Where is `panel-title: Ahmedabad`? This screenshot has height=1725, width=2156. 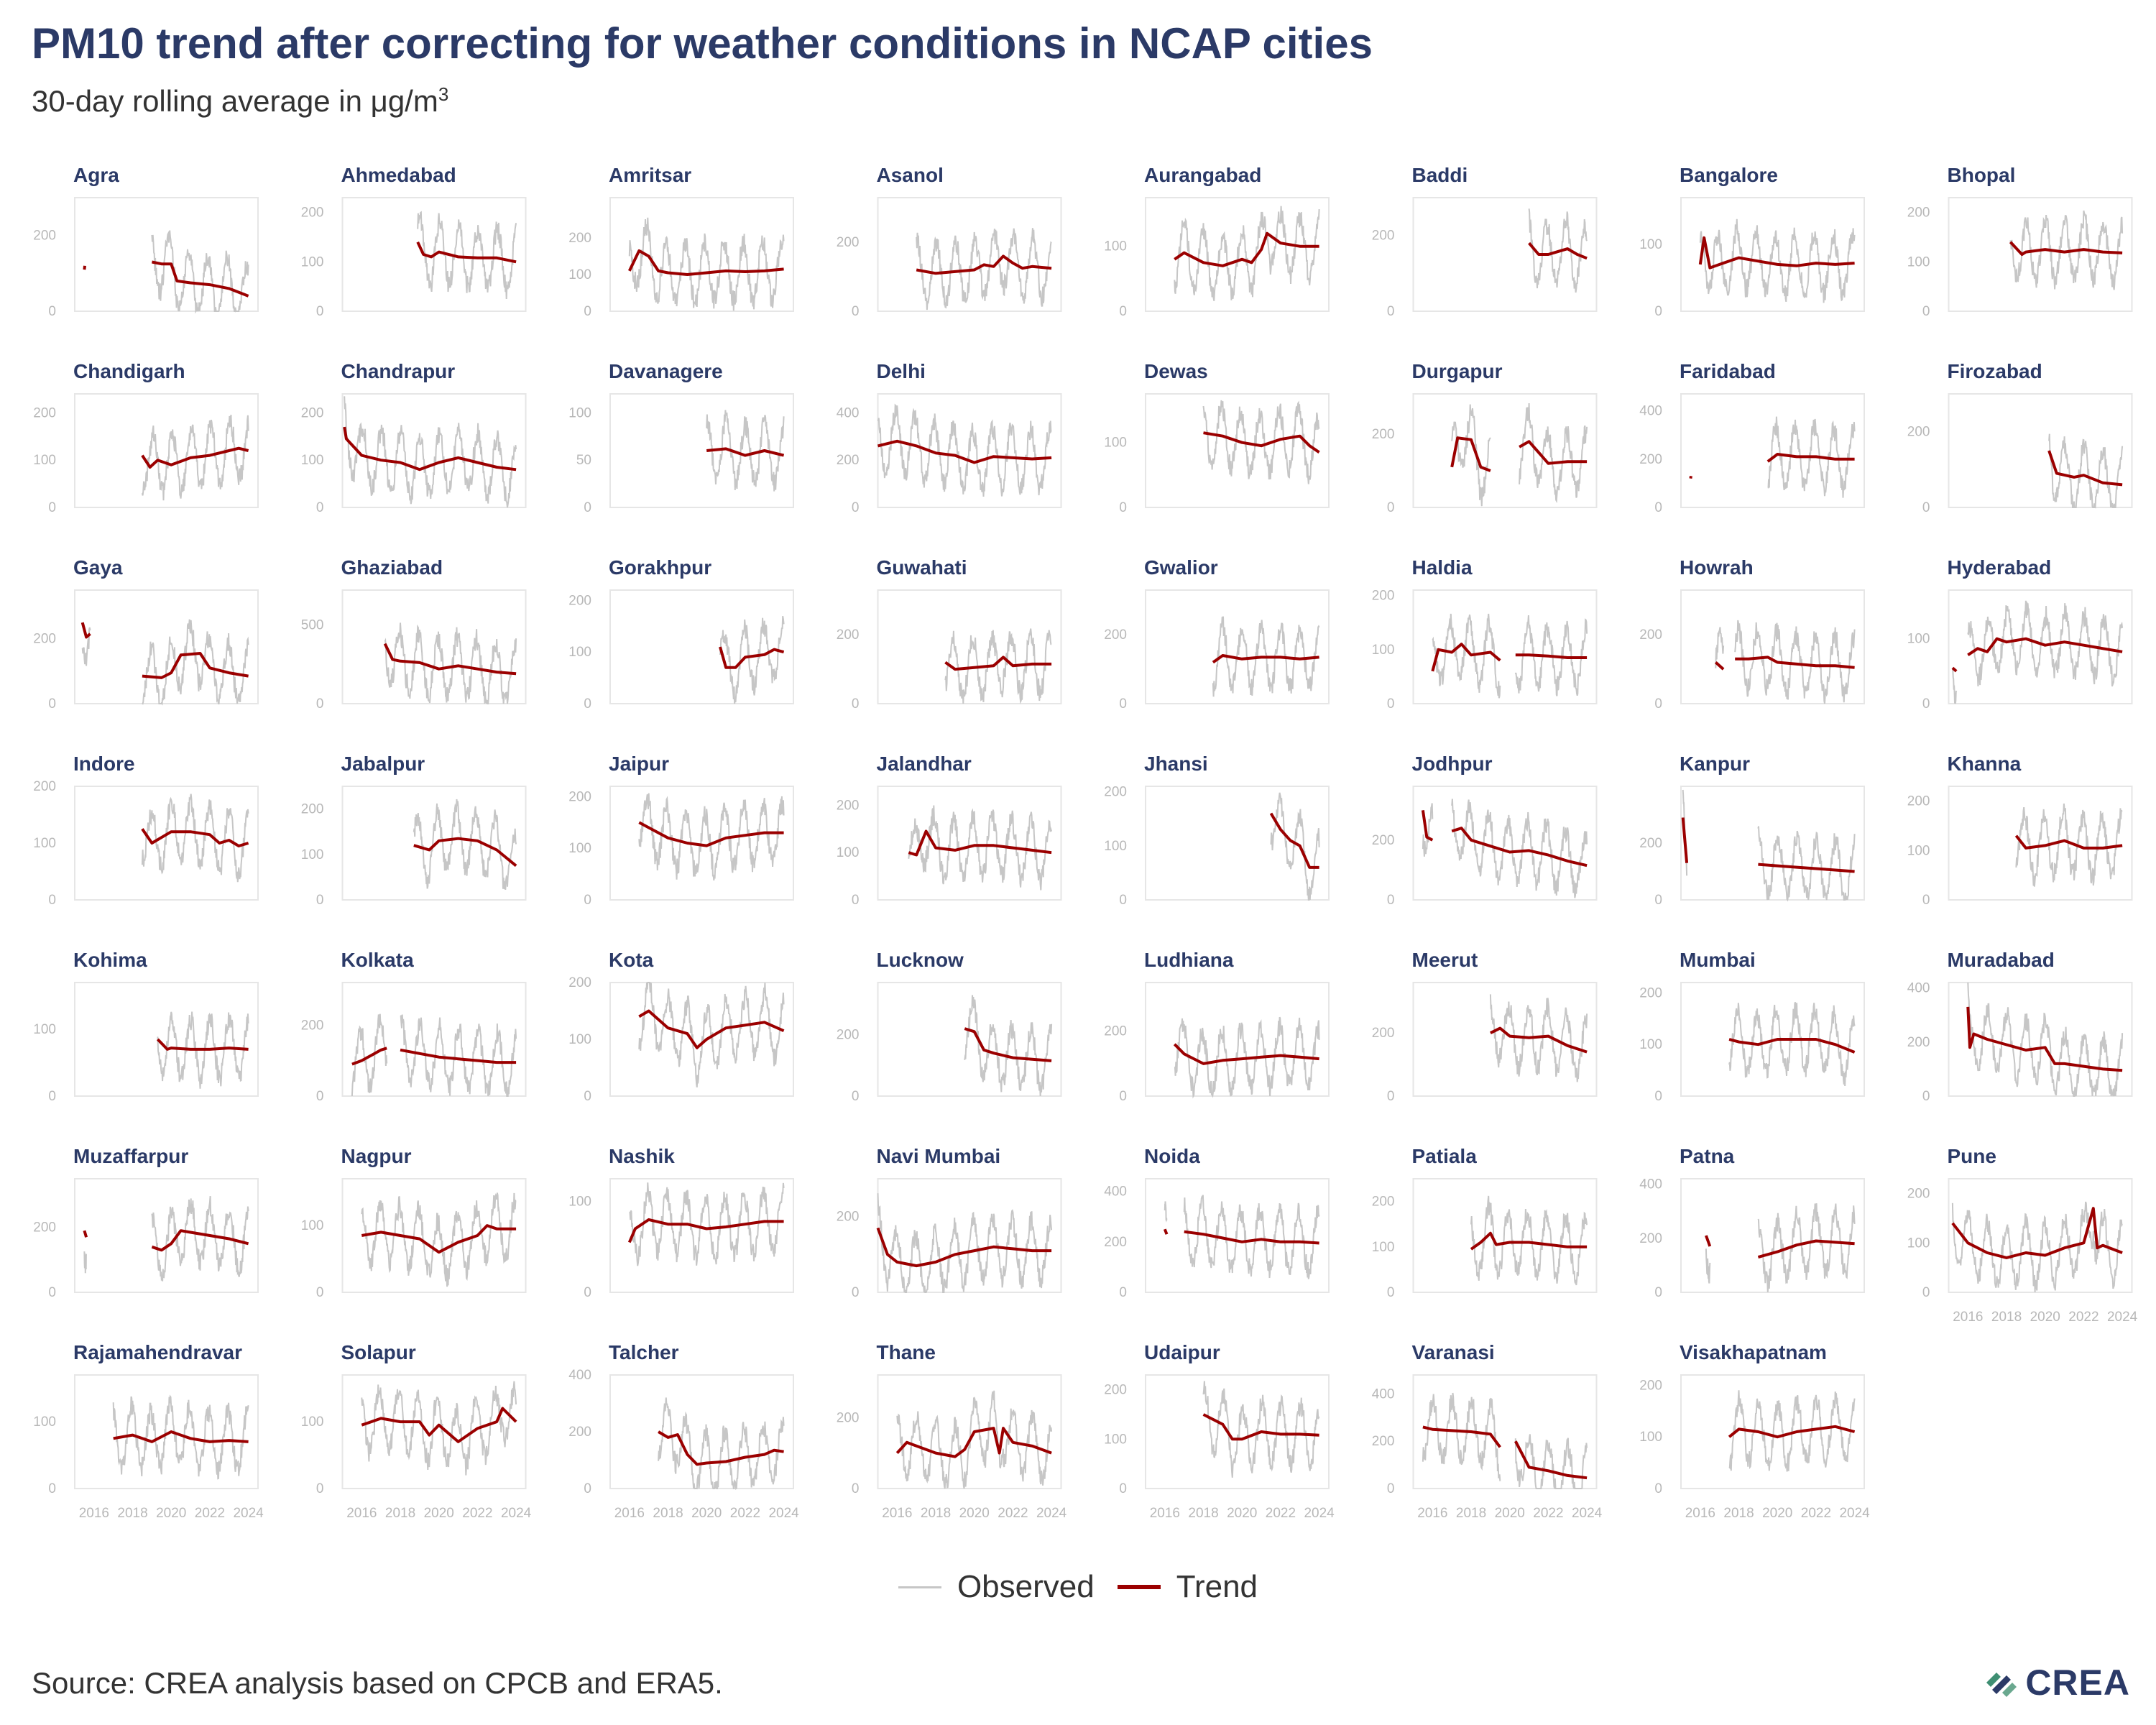 panel-title: Ahmedabad is located at coordinates (399, 175).